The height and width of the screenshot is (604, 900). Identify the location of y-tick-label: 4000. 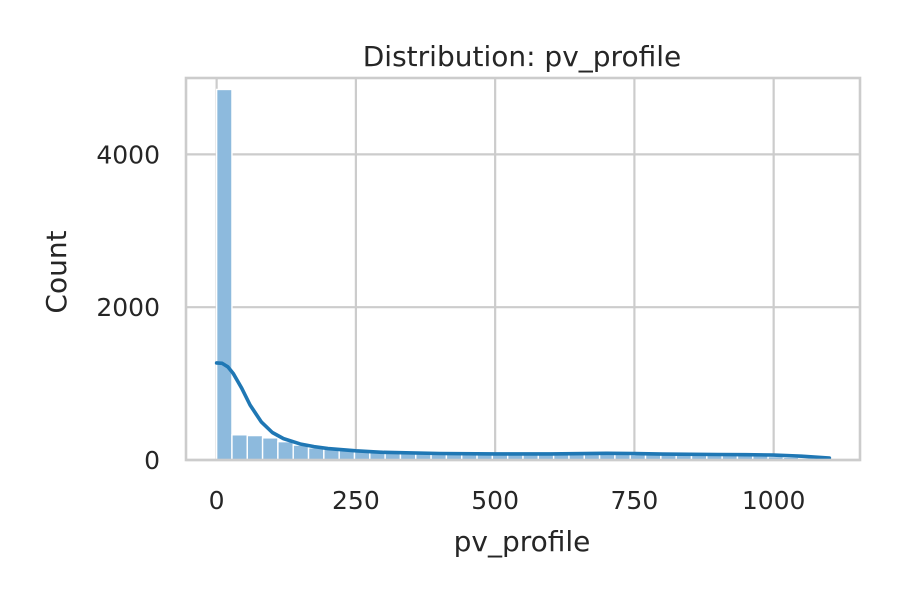
(128, 154).